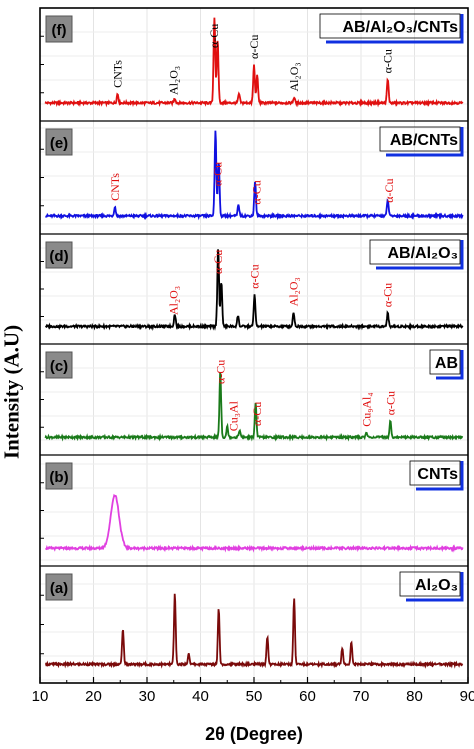 This screenshot has height=749, width=474. What do you see at coordinates (234, 415) in the screenshot?
I see `peak-label: Cu₃Al` at bounding box center [234, 415].